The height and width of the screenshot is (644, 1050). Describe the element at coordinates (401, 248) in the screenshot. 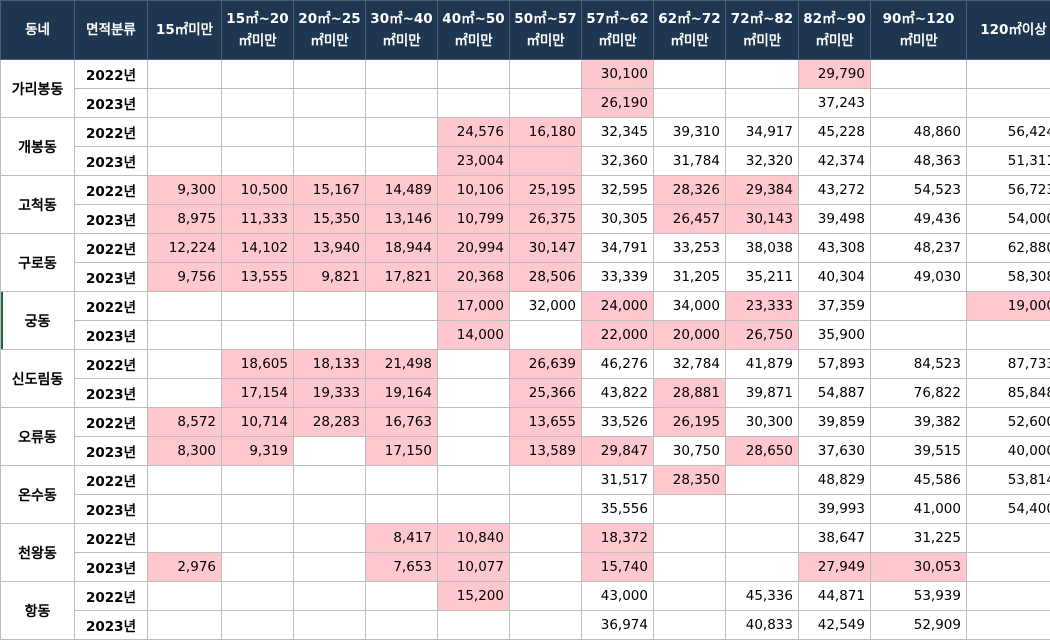

I see `value-cell: 18,944` at that location.